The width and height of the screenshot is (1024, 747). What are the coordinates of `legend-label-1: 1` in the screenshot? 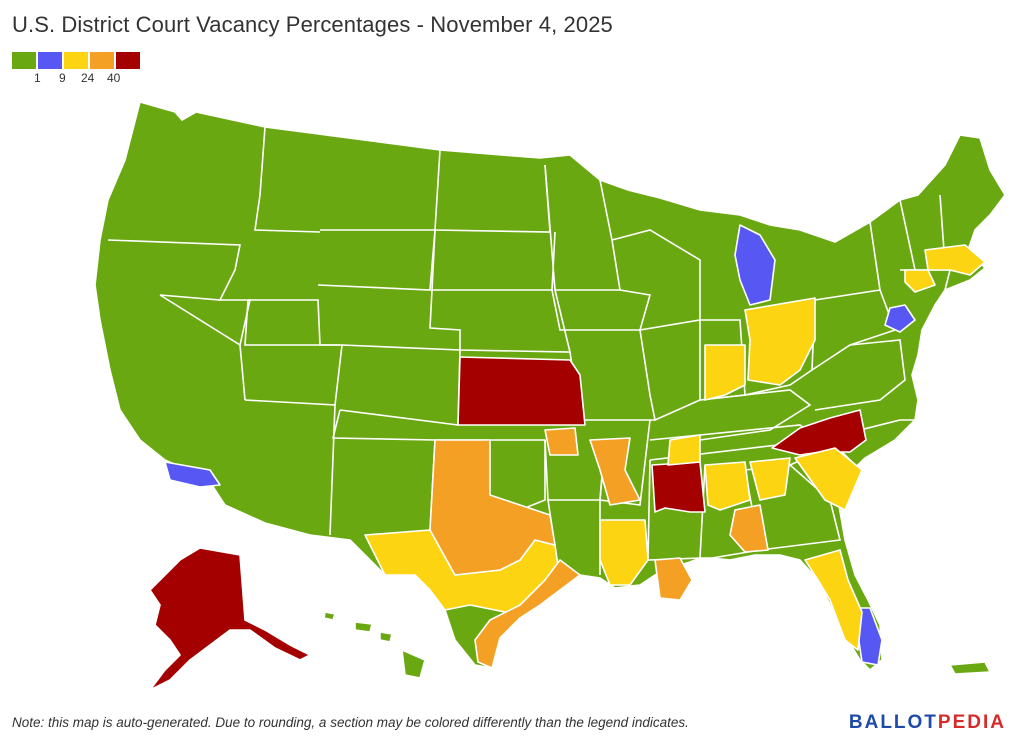 It's located at (37, 78).